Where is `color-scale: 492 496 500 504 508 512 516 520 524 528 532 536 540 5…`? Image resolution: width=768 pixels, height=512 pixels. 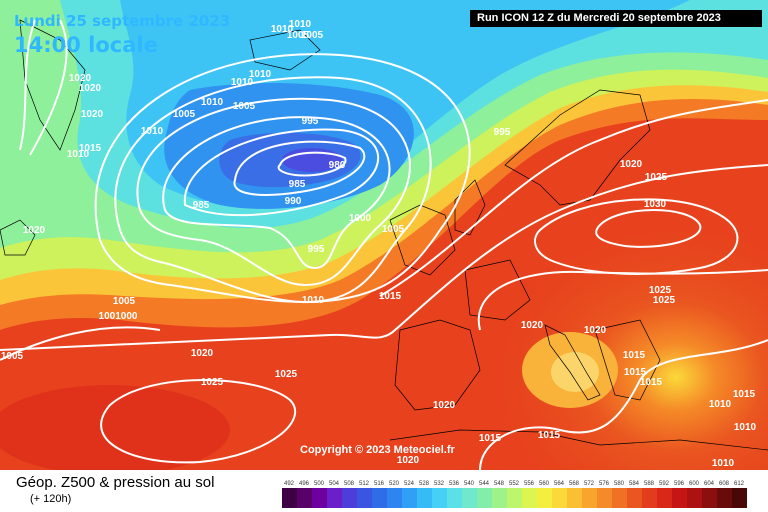 color-scale: 492 496 500 504 508 512 516 520 524 528 532 536 540 5… is located at coordinates (514, 494).